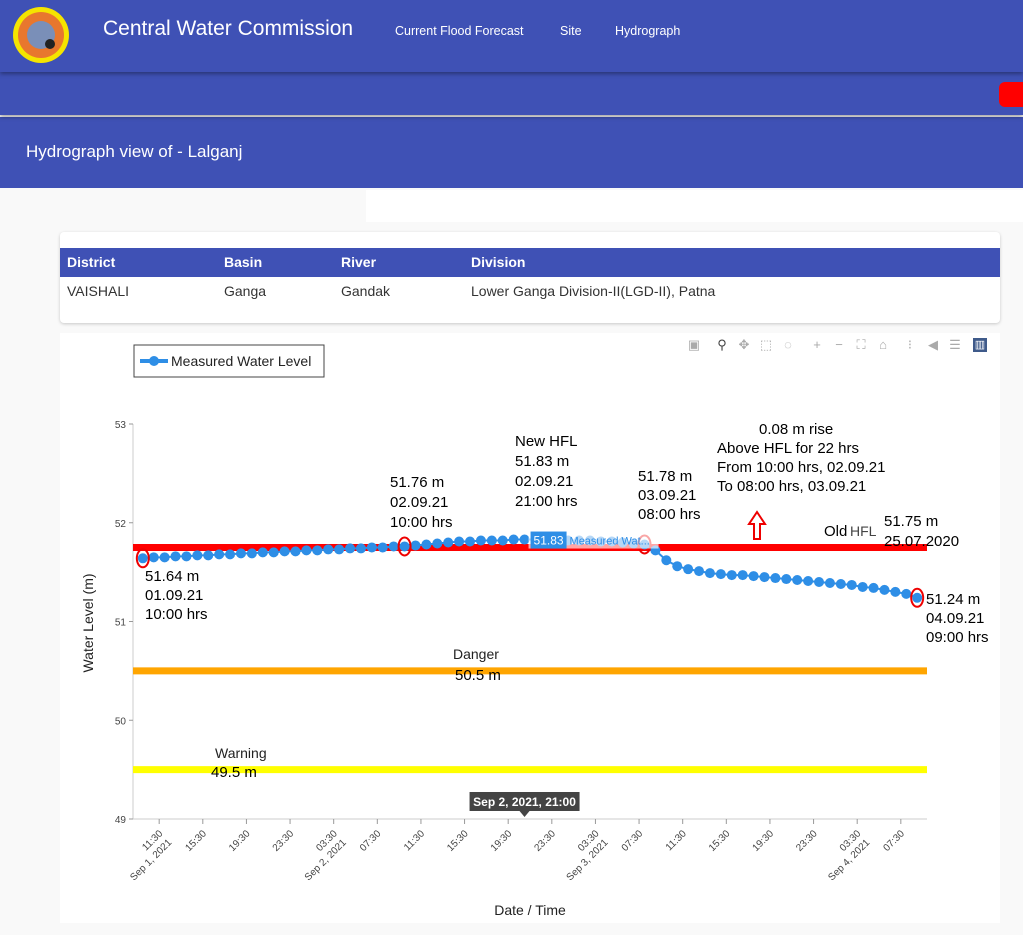  Describe the element at coordinates (766, 344) in the screenshot. I see `box-select-icon: ⬚` at that location.